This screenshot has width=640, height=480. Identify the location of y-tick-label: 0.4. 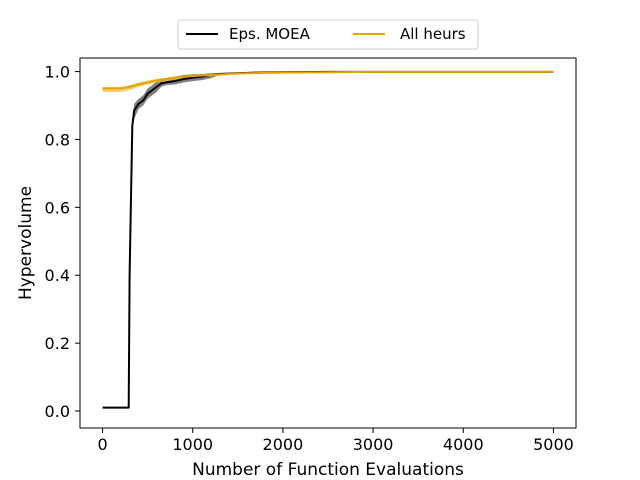
(57, 275).